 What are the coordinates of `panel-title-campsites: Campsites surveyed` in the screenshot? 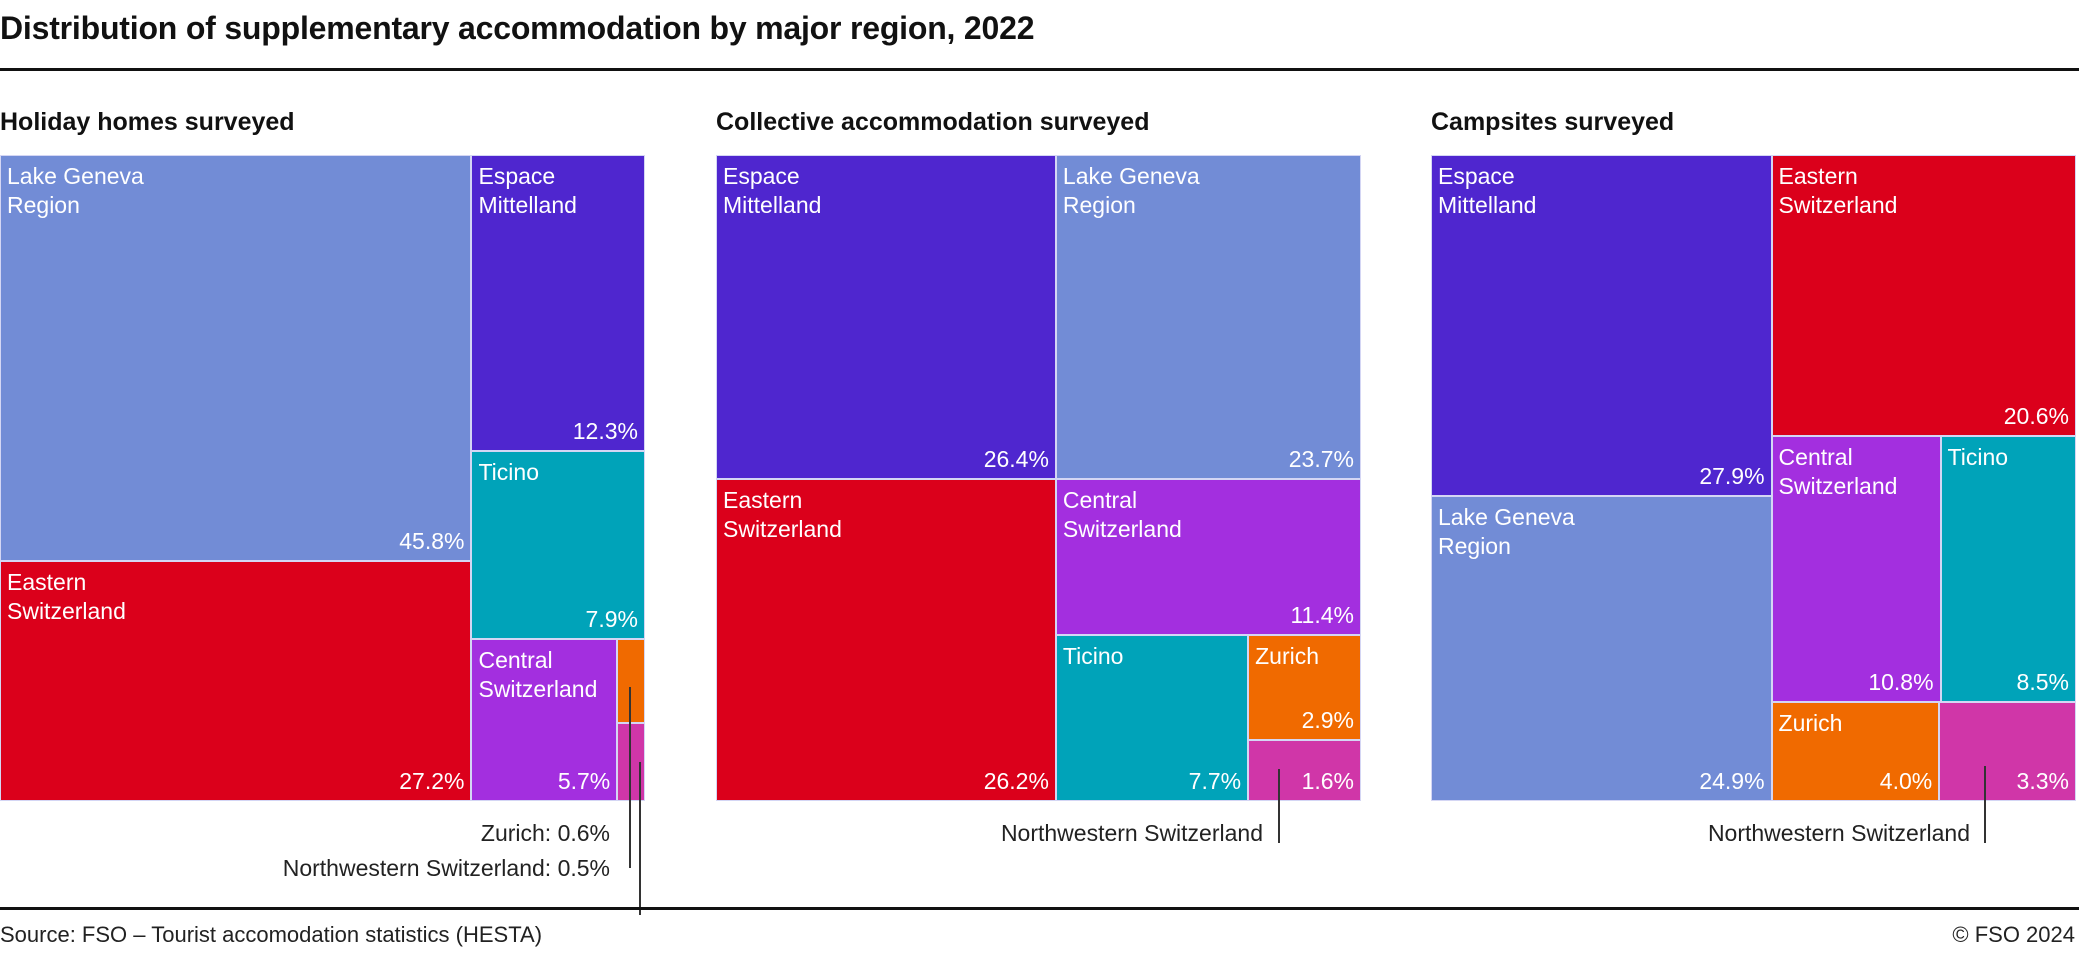 It's located at (1553, 122).